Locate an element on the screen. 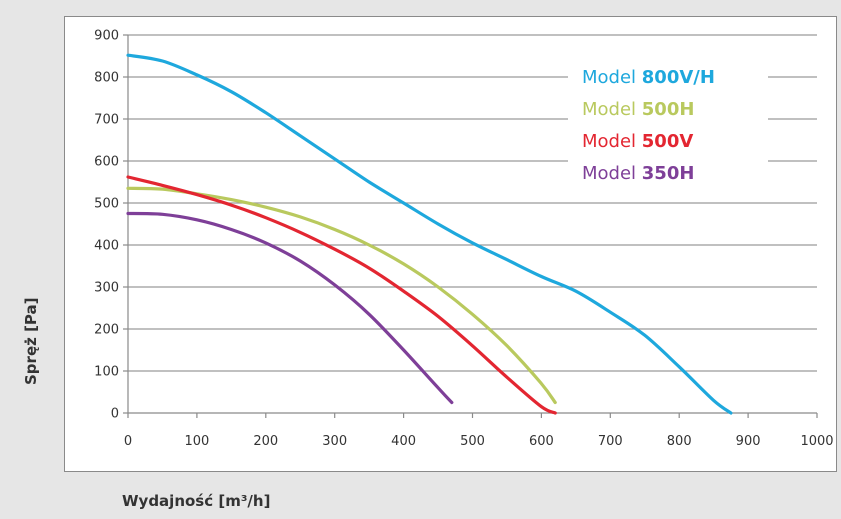  x-axis-label: Wydajność [m³/h] is located at coordinates (196, 501).